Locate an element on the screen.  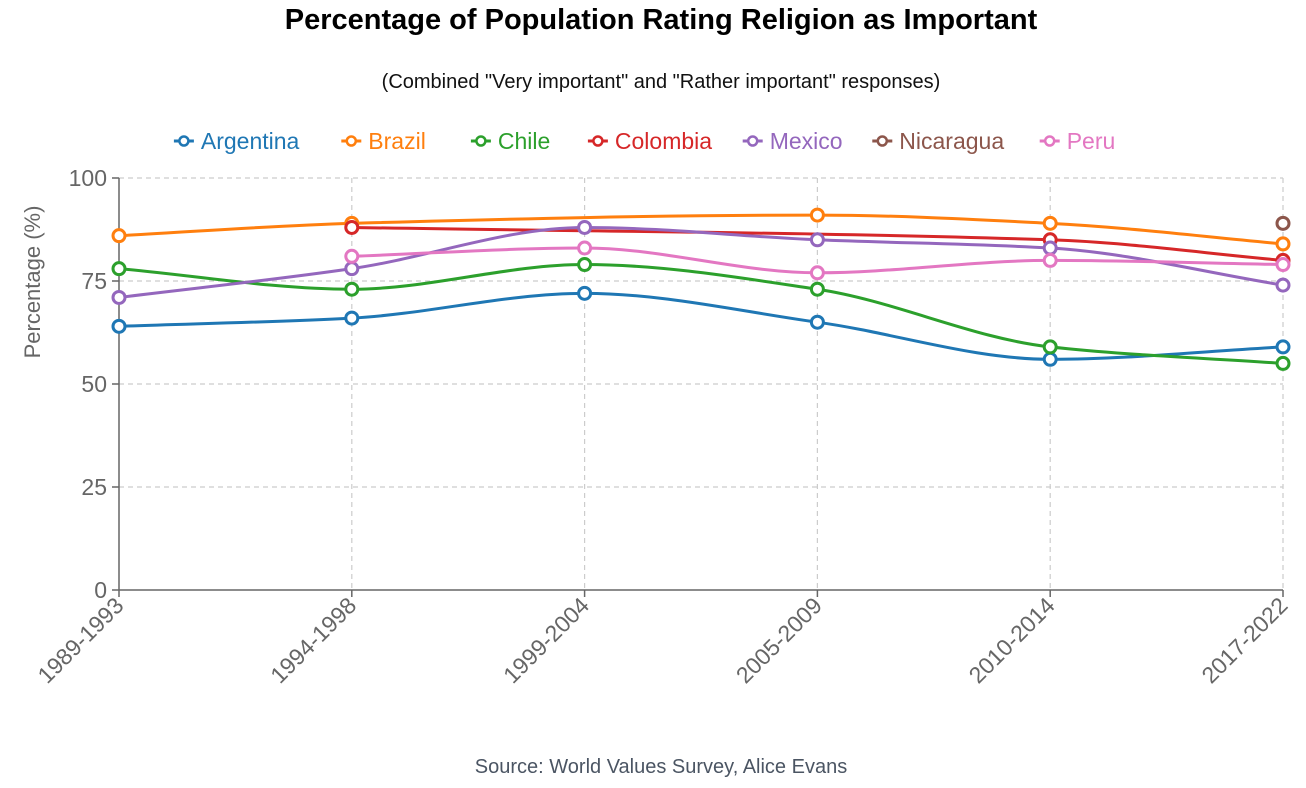
y-tick-label: 50 is located at coordinates (94, 384).